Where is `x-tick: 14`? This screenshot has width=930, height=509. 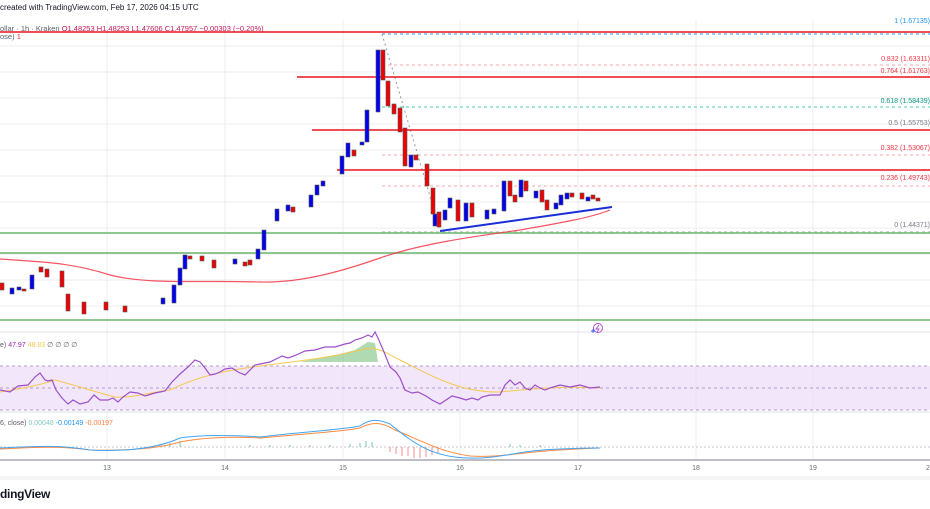 x-tick: 14 is located at coordinates (225, 468).